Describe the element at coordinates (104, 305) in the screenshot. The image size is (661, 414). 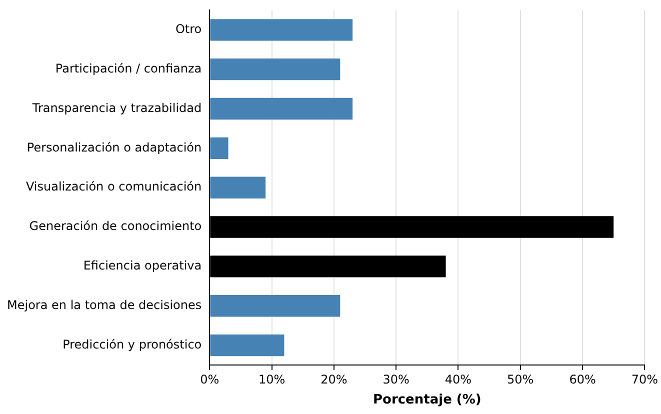
I see `y-tick-label: Mejora en la toma de decisiones` at that location.